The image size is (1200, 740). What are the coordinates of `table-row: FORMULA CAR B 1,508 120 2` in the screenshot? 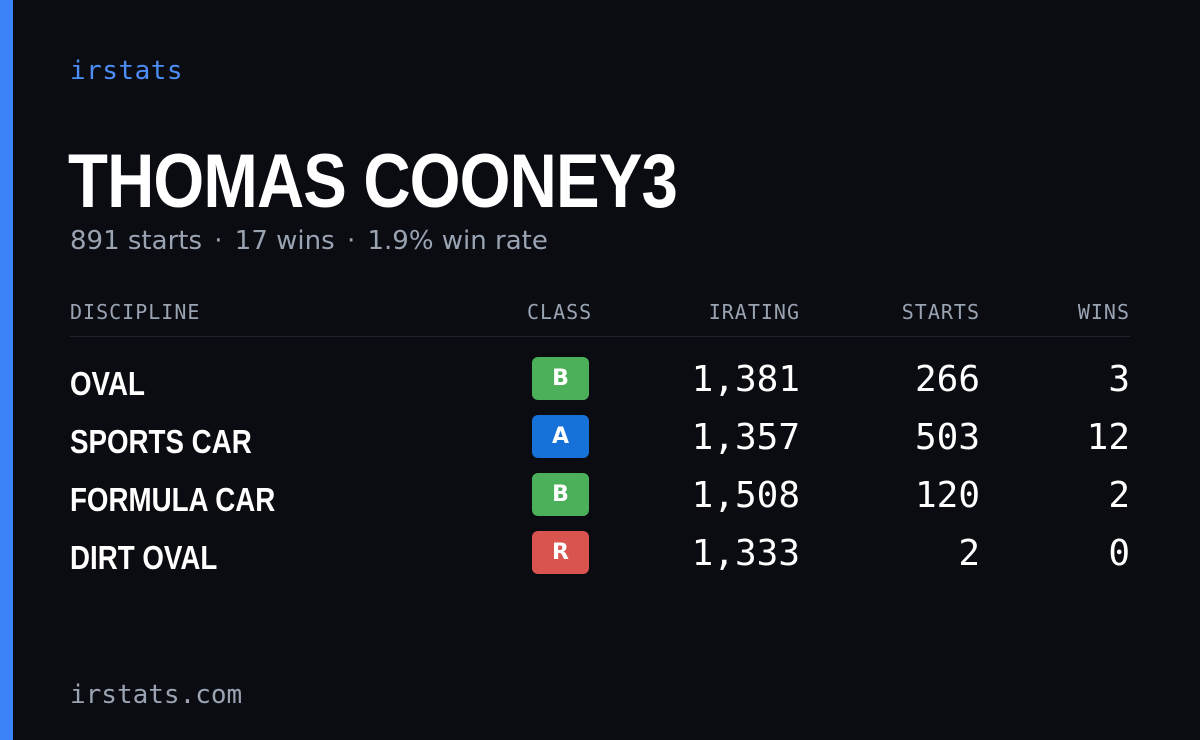 It's located at (600, 502).